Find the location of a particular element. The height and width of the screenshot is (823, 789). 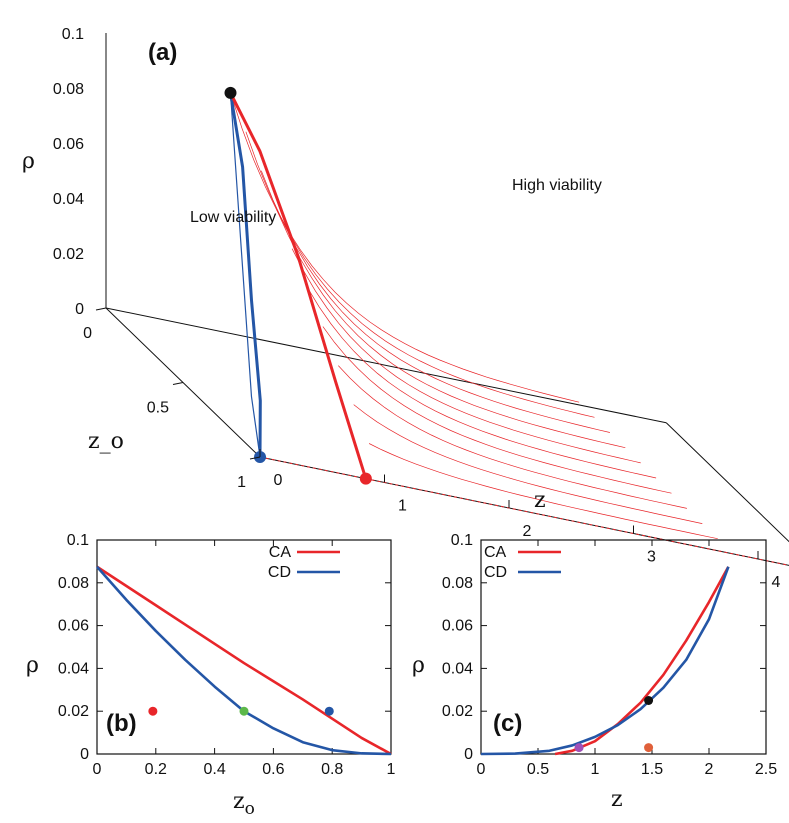

panel-b-label: (b) is located at coordinates (121, 723).